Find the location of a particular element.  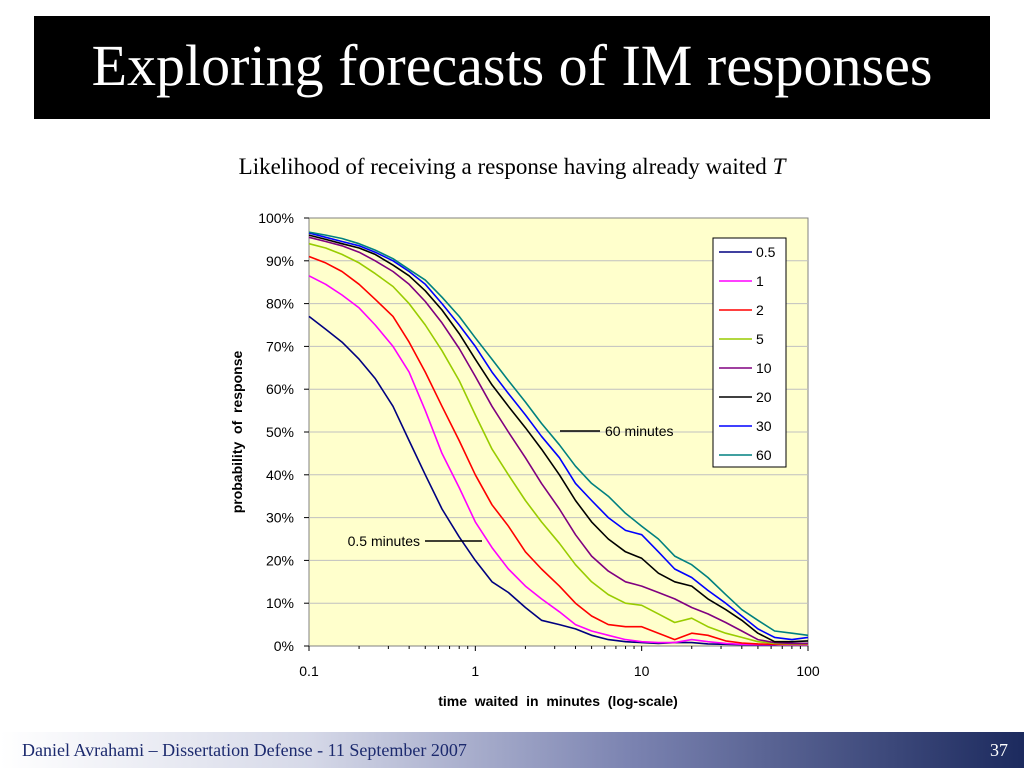

x-axis-ticks: 0.1 1 10 100 is located at coordinates (559, 662).